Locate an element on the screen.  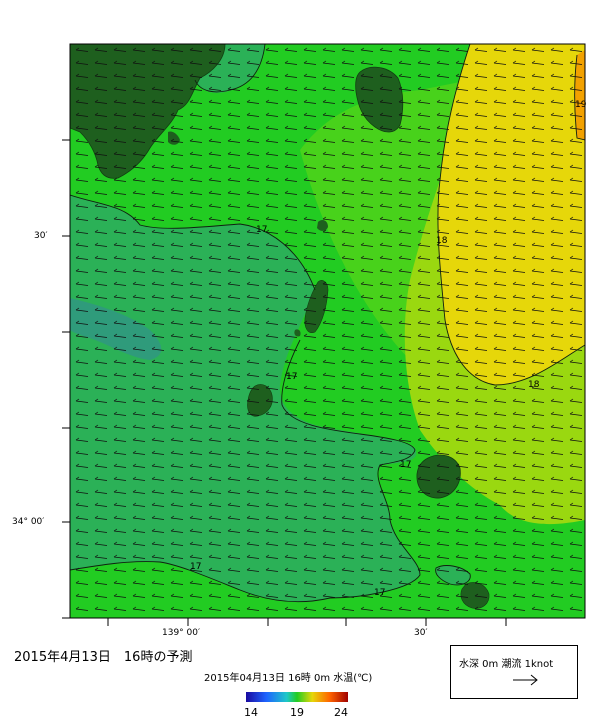
lat-label: 30′ is located at coordinates (41, 236).